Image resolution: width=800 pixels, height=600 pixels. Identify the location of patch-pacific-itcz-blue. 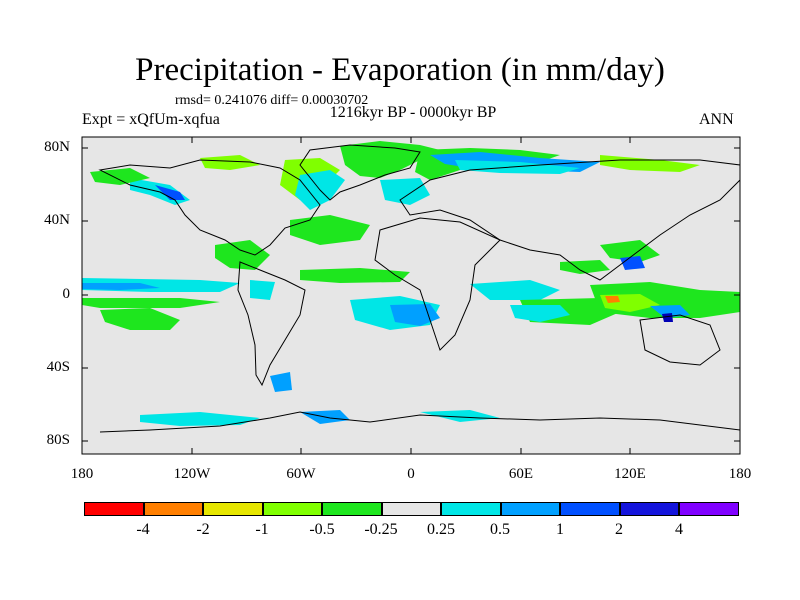
(121, 286).